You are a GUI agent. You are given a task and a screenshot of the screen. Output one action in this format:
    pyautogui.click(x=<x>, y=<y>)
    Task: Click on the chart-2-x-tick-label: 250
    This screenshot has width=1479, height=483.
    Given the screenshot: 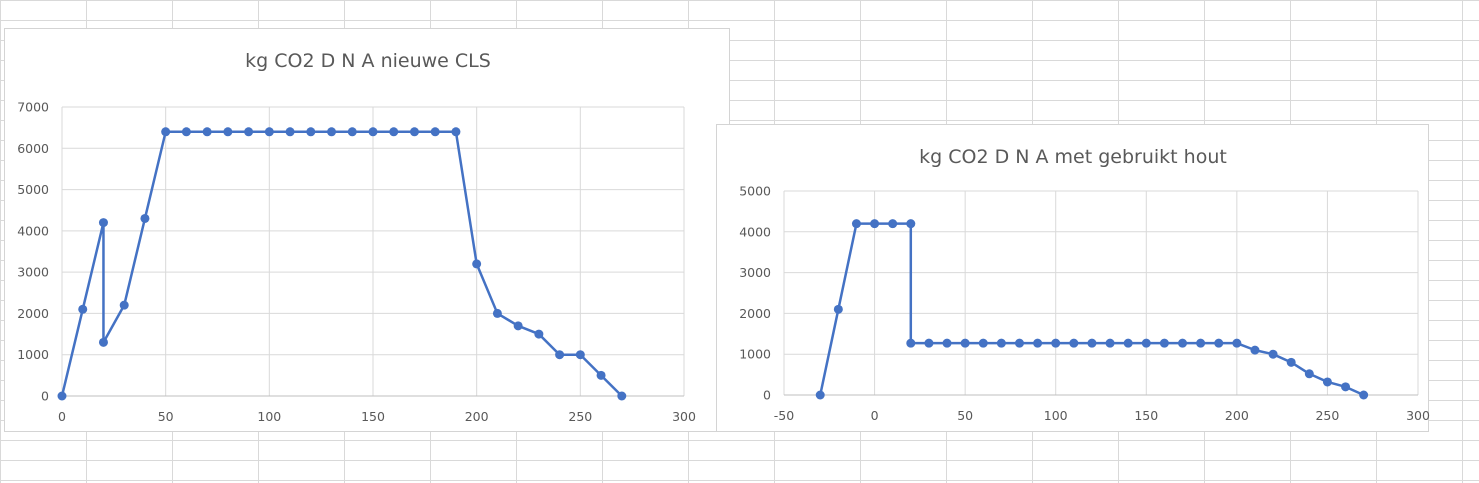 What is the action you would take?
    pyautogui.click(x=1327, y=415)
    